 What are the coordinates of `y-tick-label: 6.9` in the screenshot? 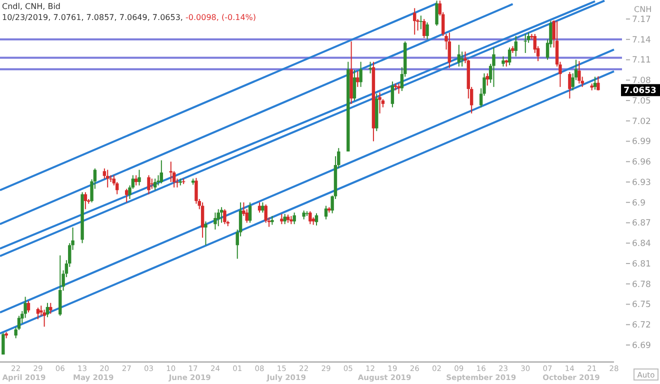 It's located at (639, 203).